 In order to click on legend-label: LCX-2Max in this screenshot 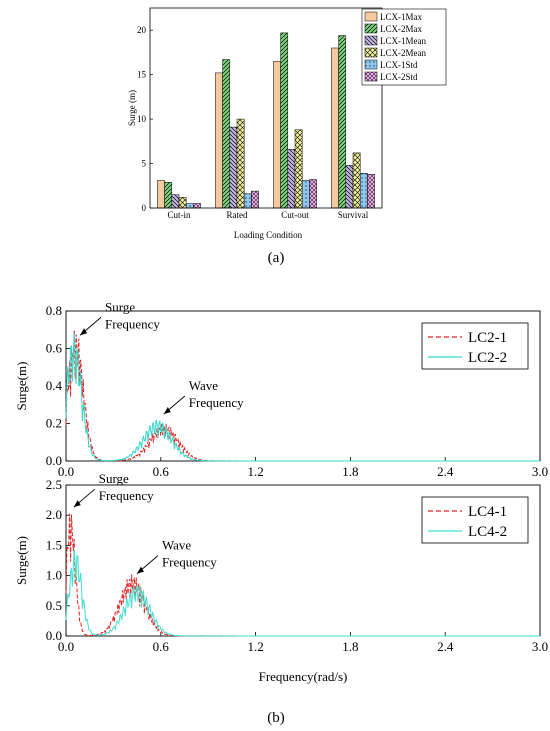, I will do `click(401, 29)`.